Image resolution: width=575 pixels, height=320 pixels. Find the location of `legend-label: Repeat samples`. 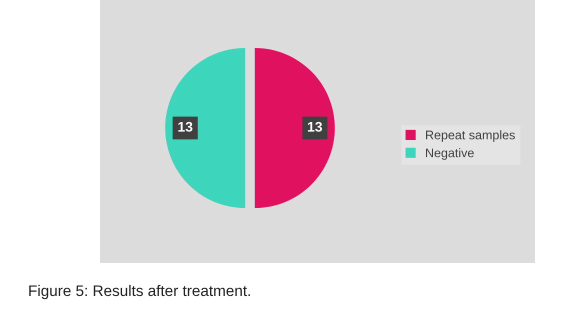

legend-label: Repeat samples is located at coordinates (470, 136).